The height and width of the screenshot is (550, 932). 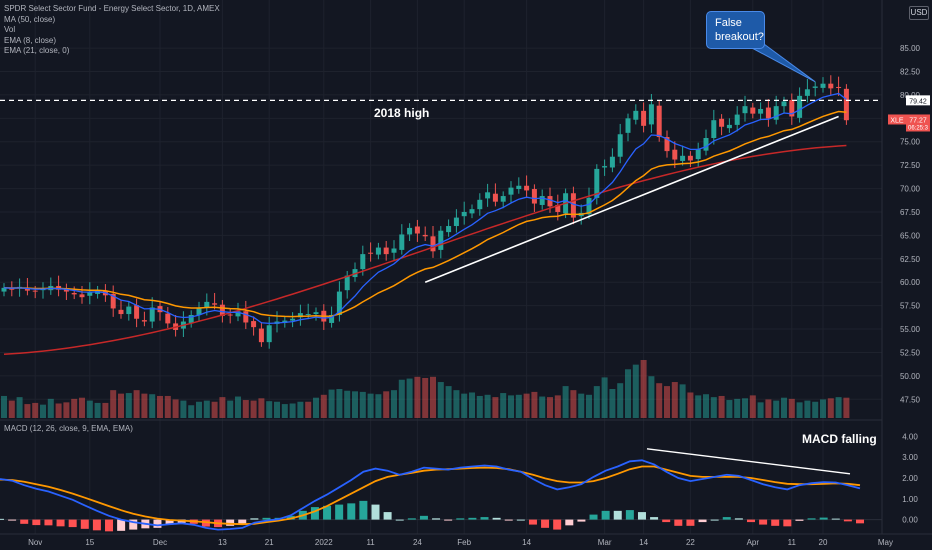 What do you see at coordinates (783, 63) in the screenshot?
I see `callout-pointer` at bounding box center [783, 63].